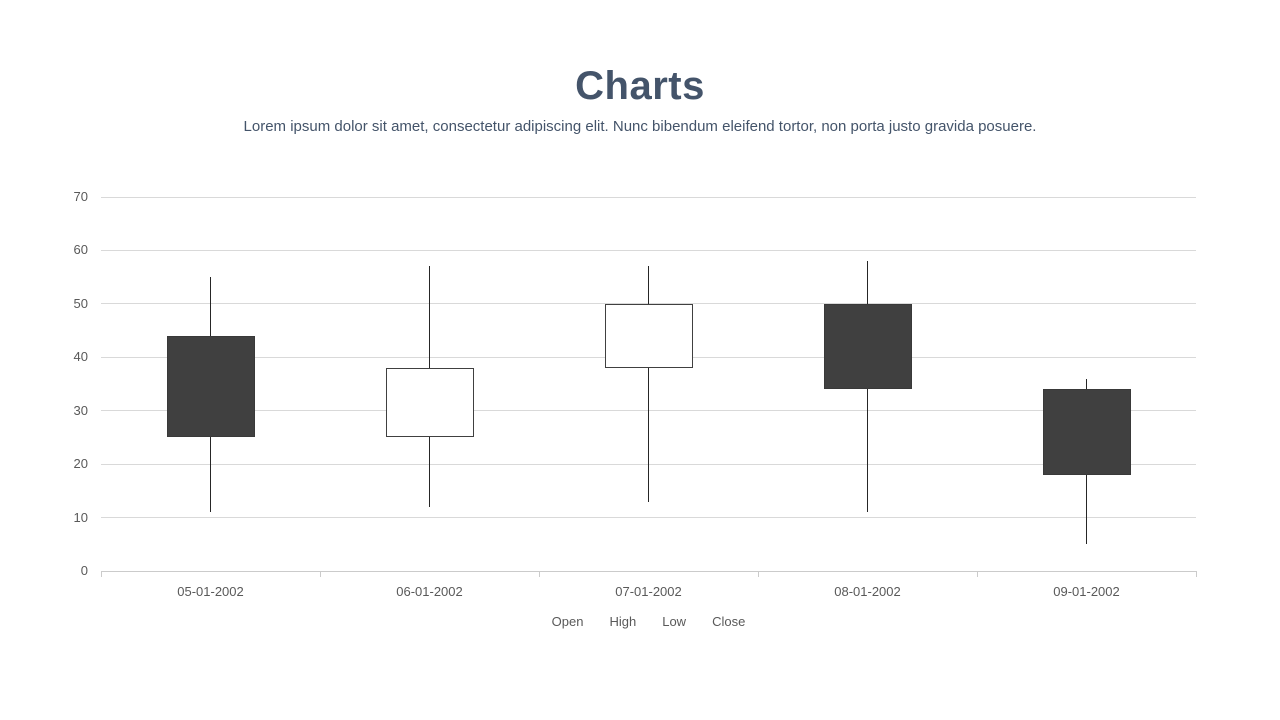  What do you see at coordinates (84, 570) in the screenshot?
I see `y-axis-label: 0` at bounding box center [84, 570].